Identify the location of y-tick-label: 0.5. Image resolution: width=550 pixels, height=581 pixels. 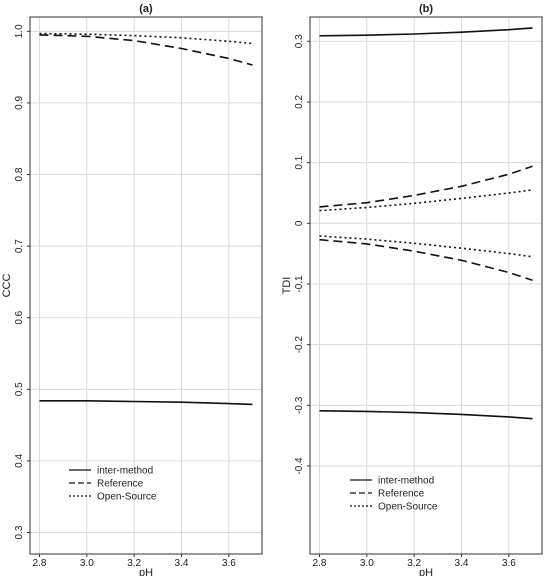
(19, 389).